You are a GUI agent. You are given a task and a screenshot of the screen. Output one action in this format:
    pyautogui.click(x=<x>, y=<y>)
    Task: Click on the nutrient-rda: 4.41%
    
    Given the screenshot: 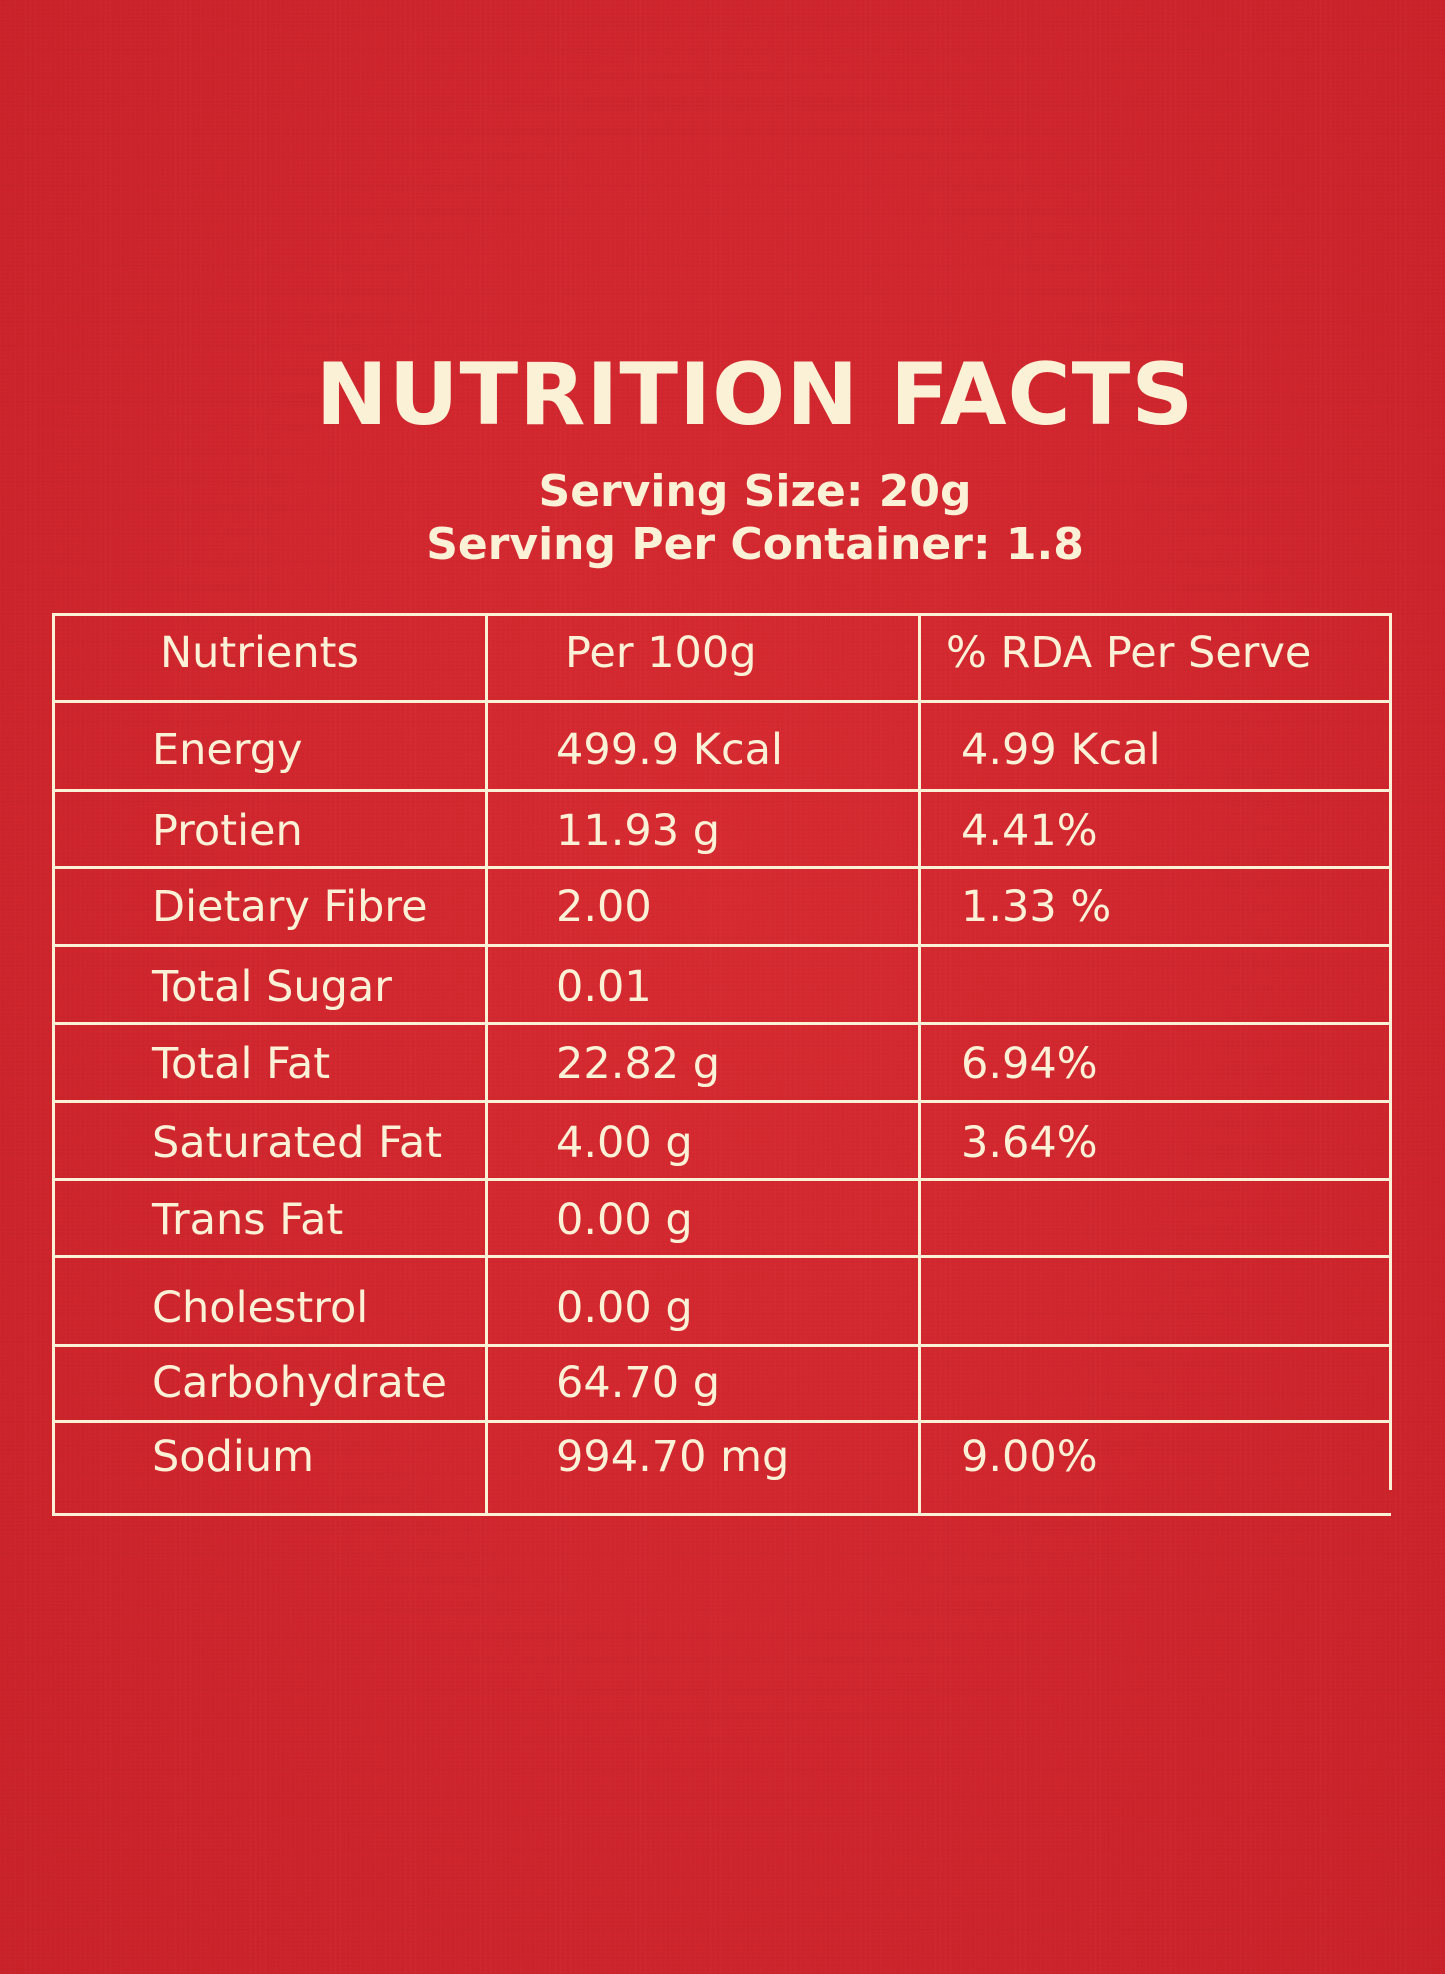 What is the action you would take?
    pyautogui.click(x=1029, y=831)
    